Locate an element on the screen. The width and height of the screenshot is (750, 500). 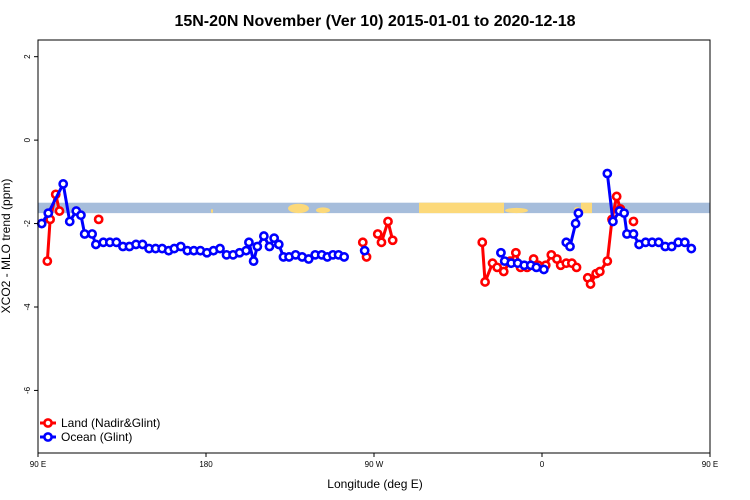
y-tick-label: -2 is located at coordinates (27, 223).